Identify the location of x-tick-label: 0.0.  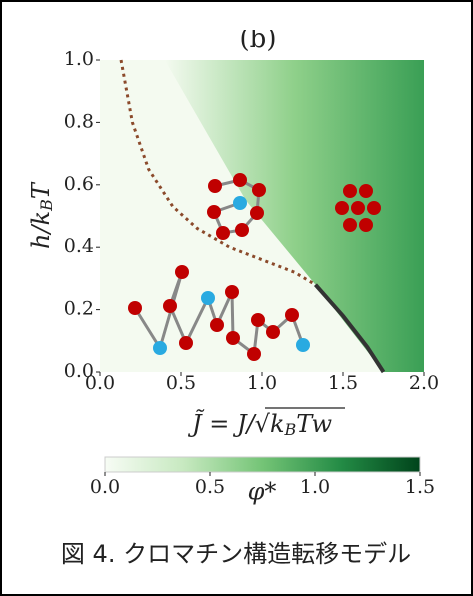
(100, 383).